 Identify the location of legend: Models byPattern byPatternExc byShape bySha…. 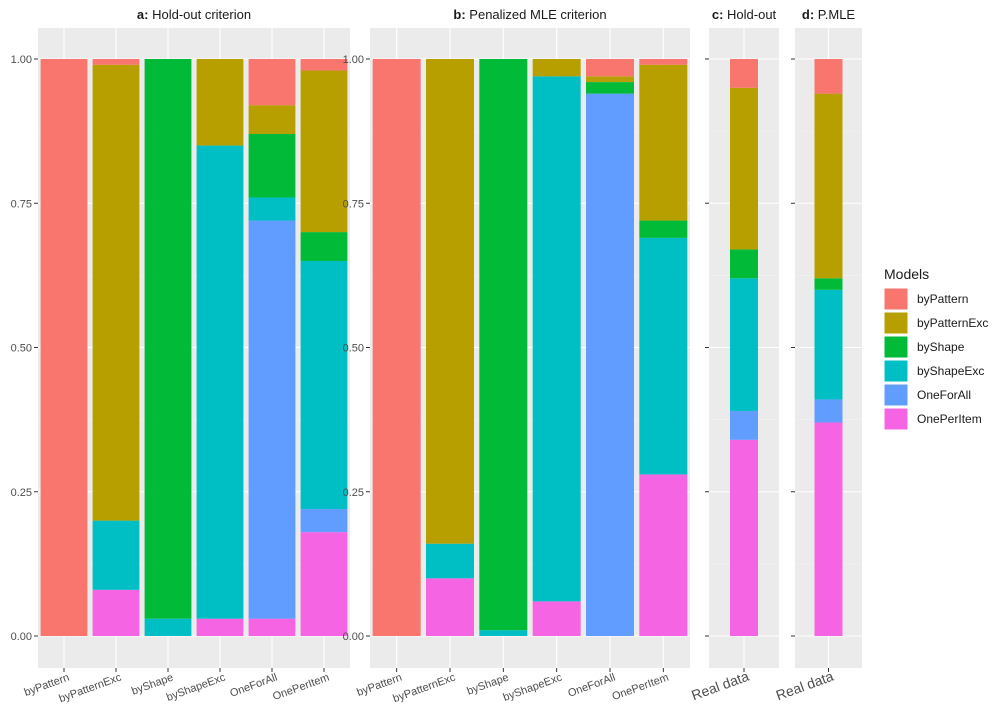
(935, 348).